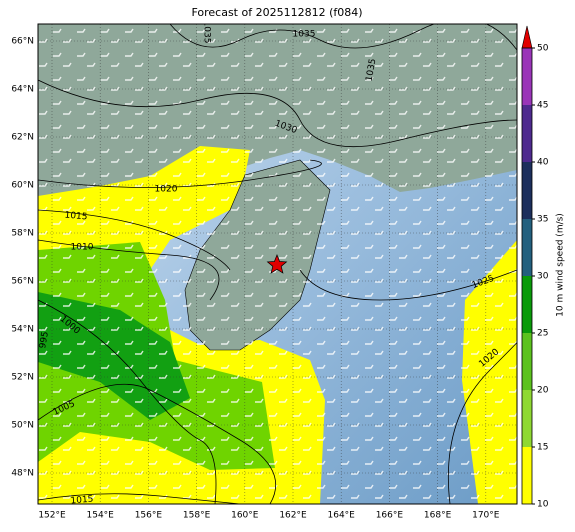 This screenshot has height=532, width=575. What do you see at coordinates (542, 220) in the screenshot?
I see `colorbar-tick-label: 35` at bounding box center [542, 220].